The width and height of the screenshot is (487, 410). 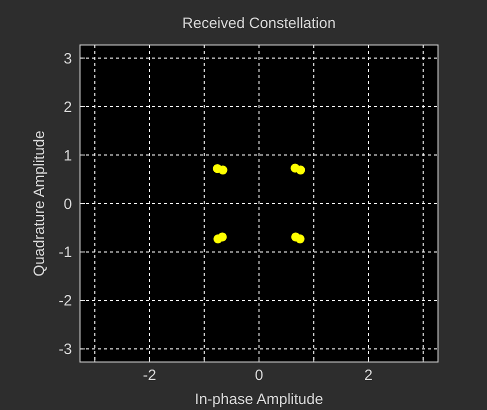 I want to click on y-axis-title: Quadrature Amplitude, so click(x=39, y=203).